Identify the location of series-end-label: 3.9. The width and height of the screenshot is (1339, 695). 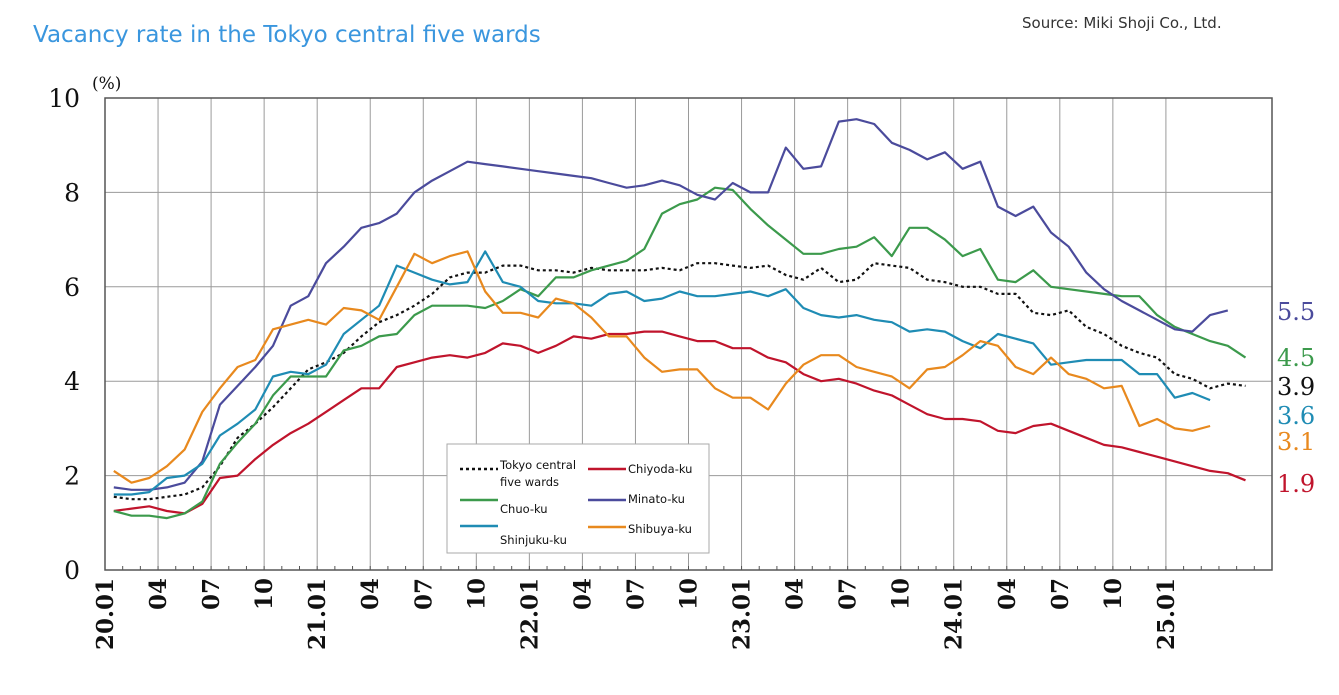
(1296, 387).